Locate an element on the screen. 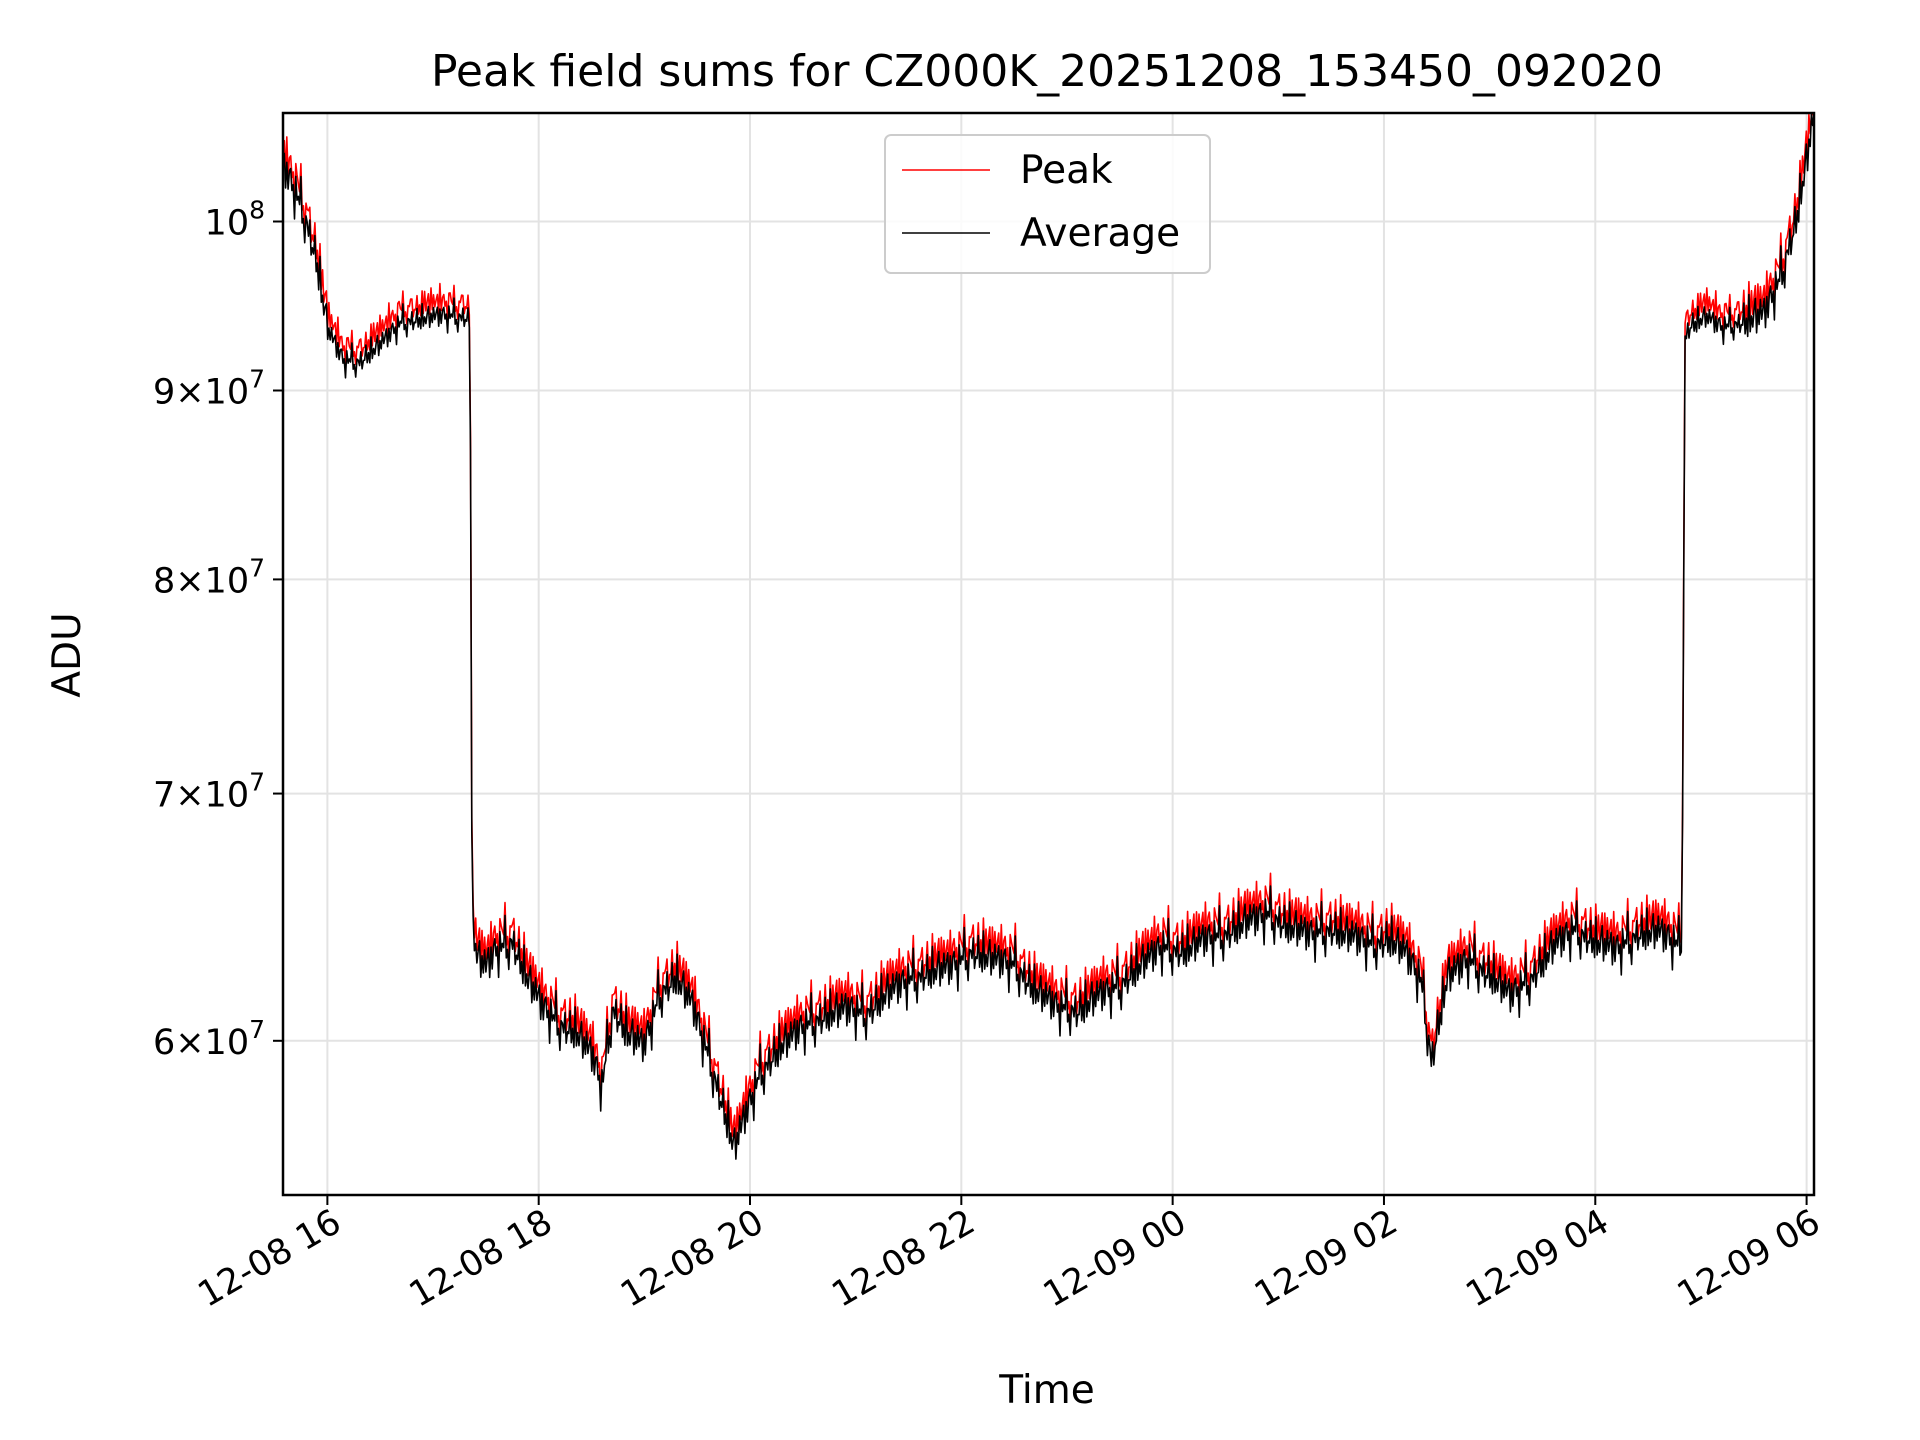 The height and width of the screenshot is (1440, 1920). x-axis-label: Time is located at coordinates (1046, 1390).